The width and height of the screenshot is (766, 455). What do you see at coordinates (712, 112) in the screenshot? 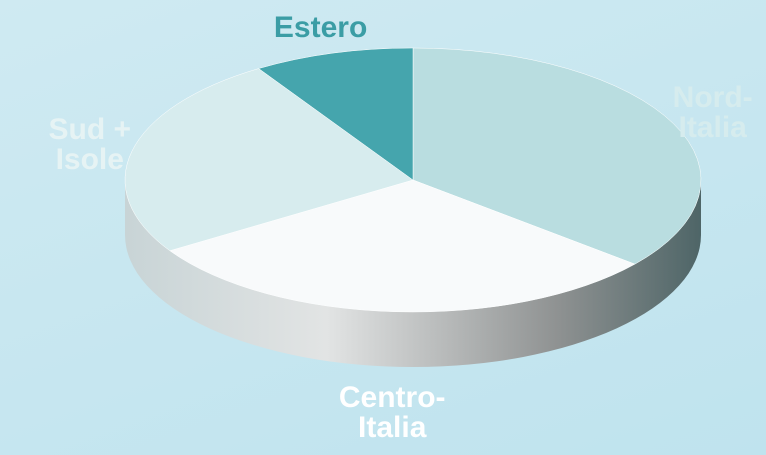
I see `slice-label: Nord-Italia` at bounding box center [712, 112].